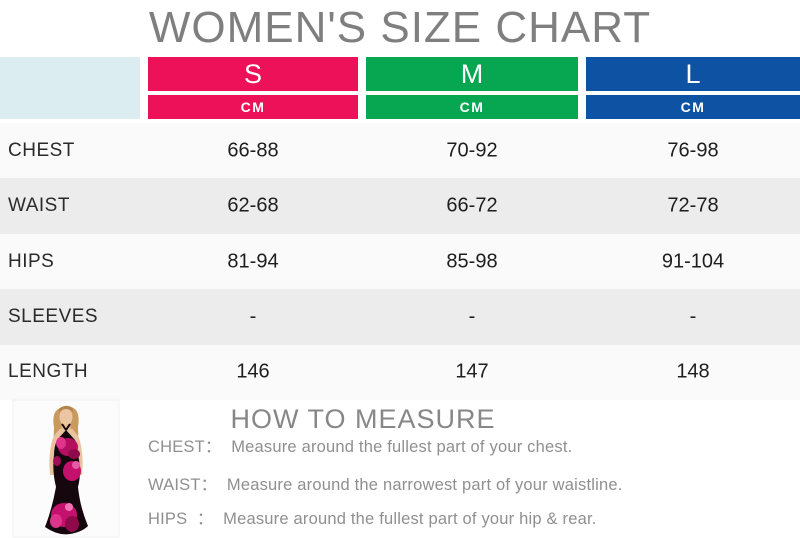 Image resolution: width=800 pixels, height=538 pixels. I want to click on product-photo, so click(66, 468).